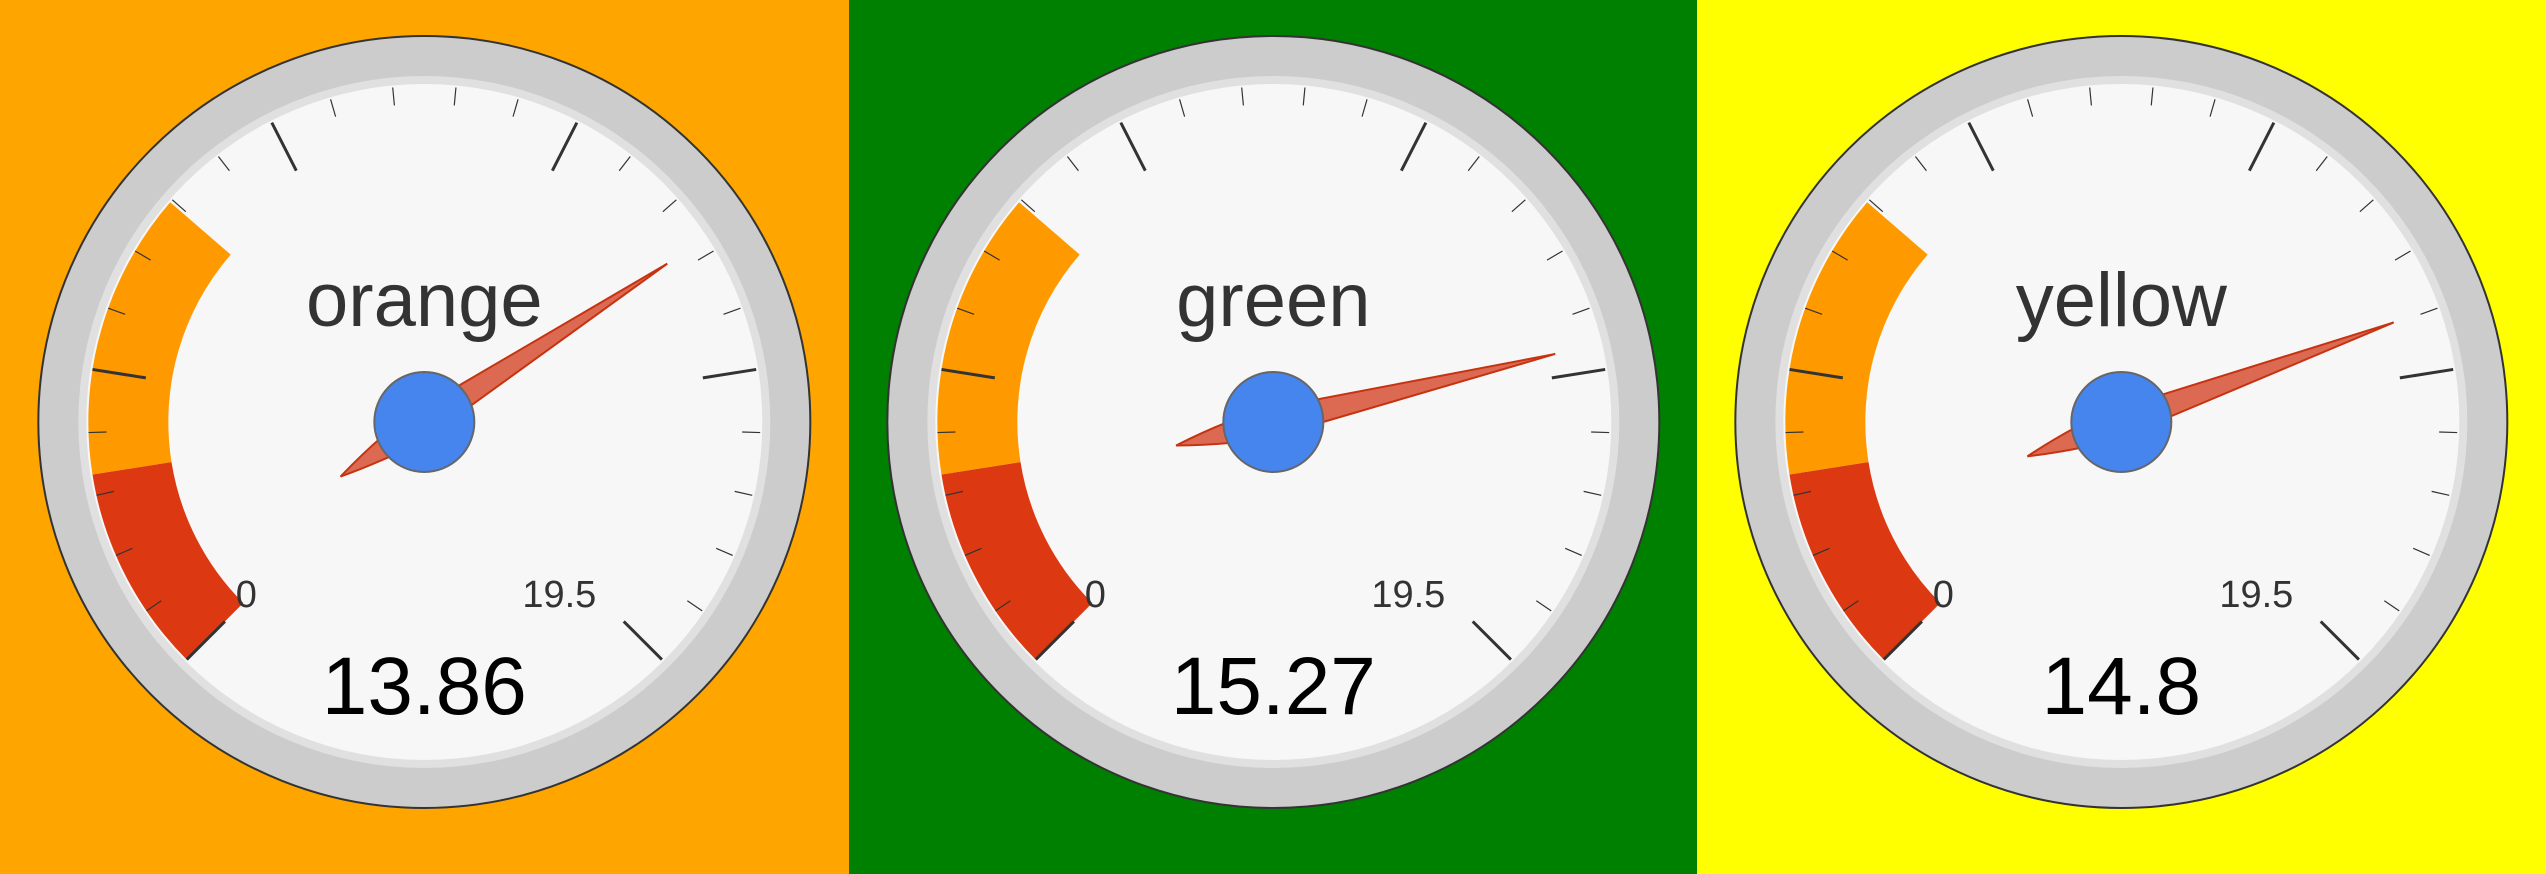 The image size is (2546, 874). I want to click on gauge-label: orange, so click(424, 300).